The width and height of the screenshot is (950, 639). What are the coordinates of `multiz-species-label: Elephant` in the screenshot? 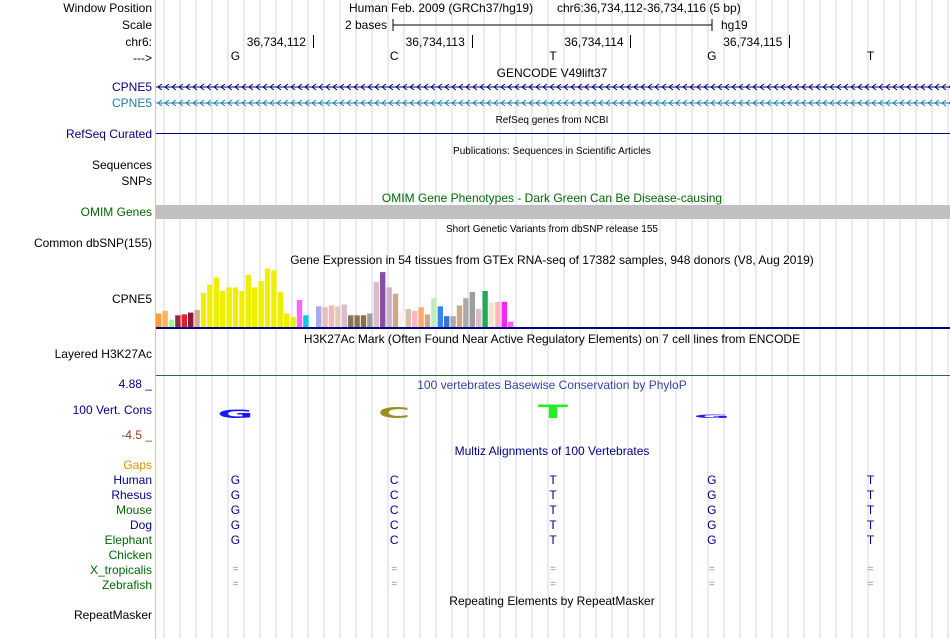 It's located at (128, 540).